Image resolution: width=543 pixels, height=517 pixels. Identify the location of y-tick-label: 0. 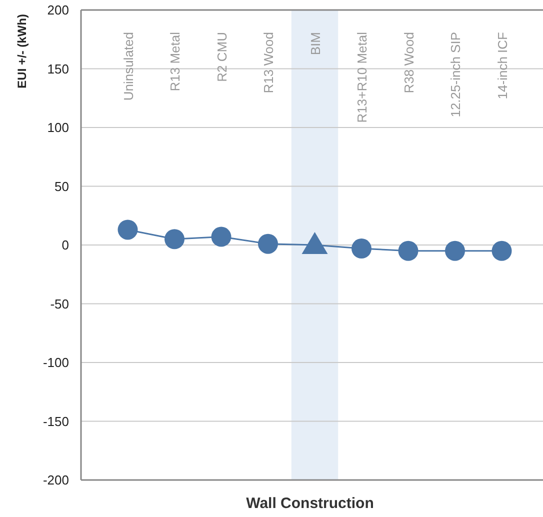
(65, 245).